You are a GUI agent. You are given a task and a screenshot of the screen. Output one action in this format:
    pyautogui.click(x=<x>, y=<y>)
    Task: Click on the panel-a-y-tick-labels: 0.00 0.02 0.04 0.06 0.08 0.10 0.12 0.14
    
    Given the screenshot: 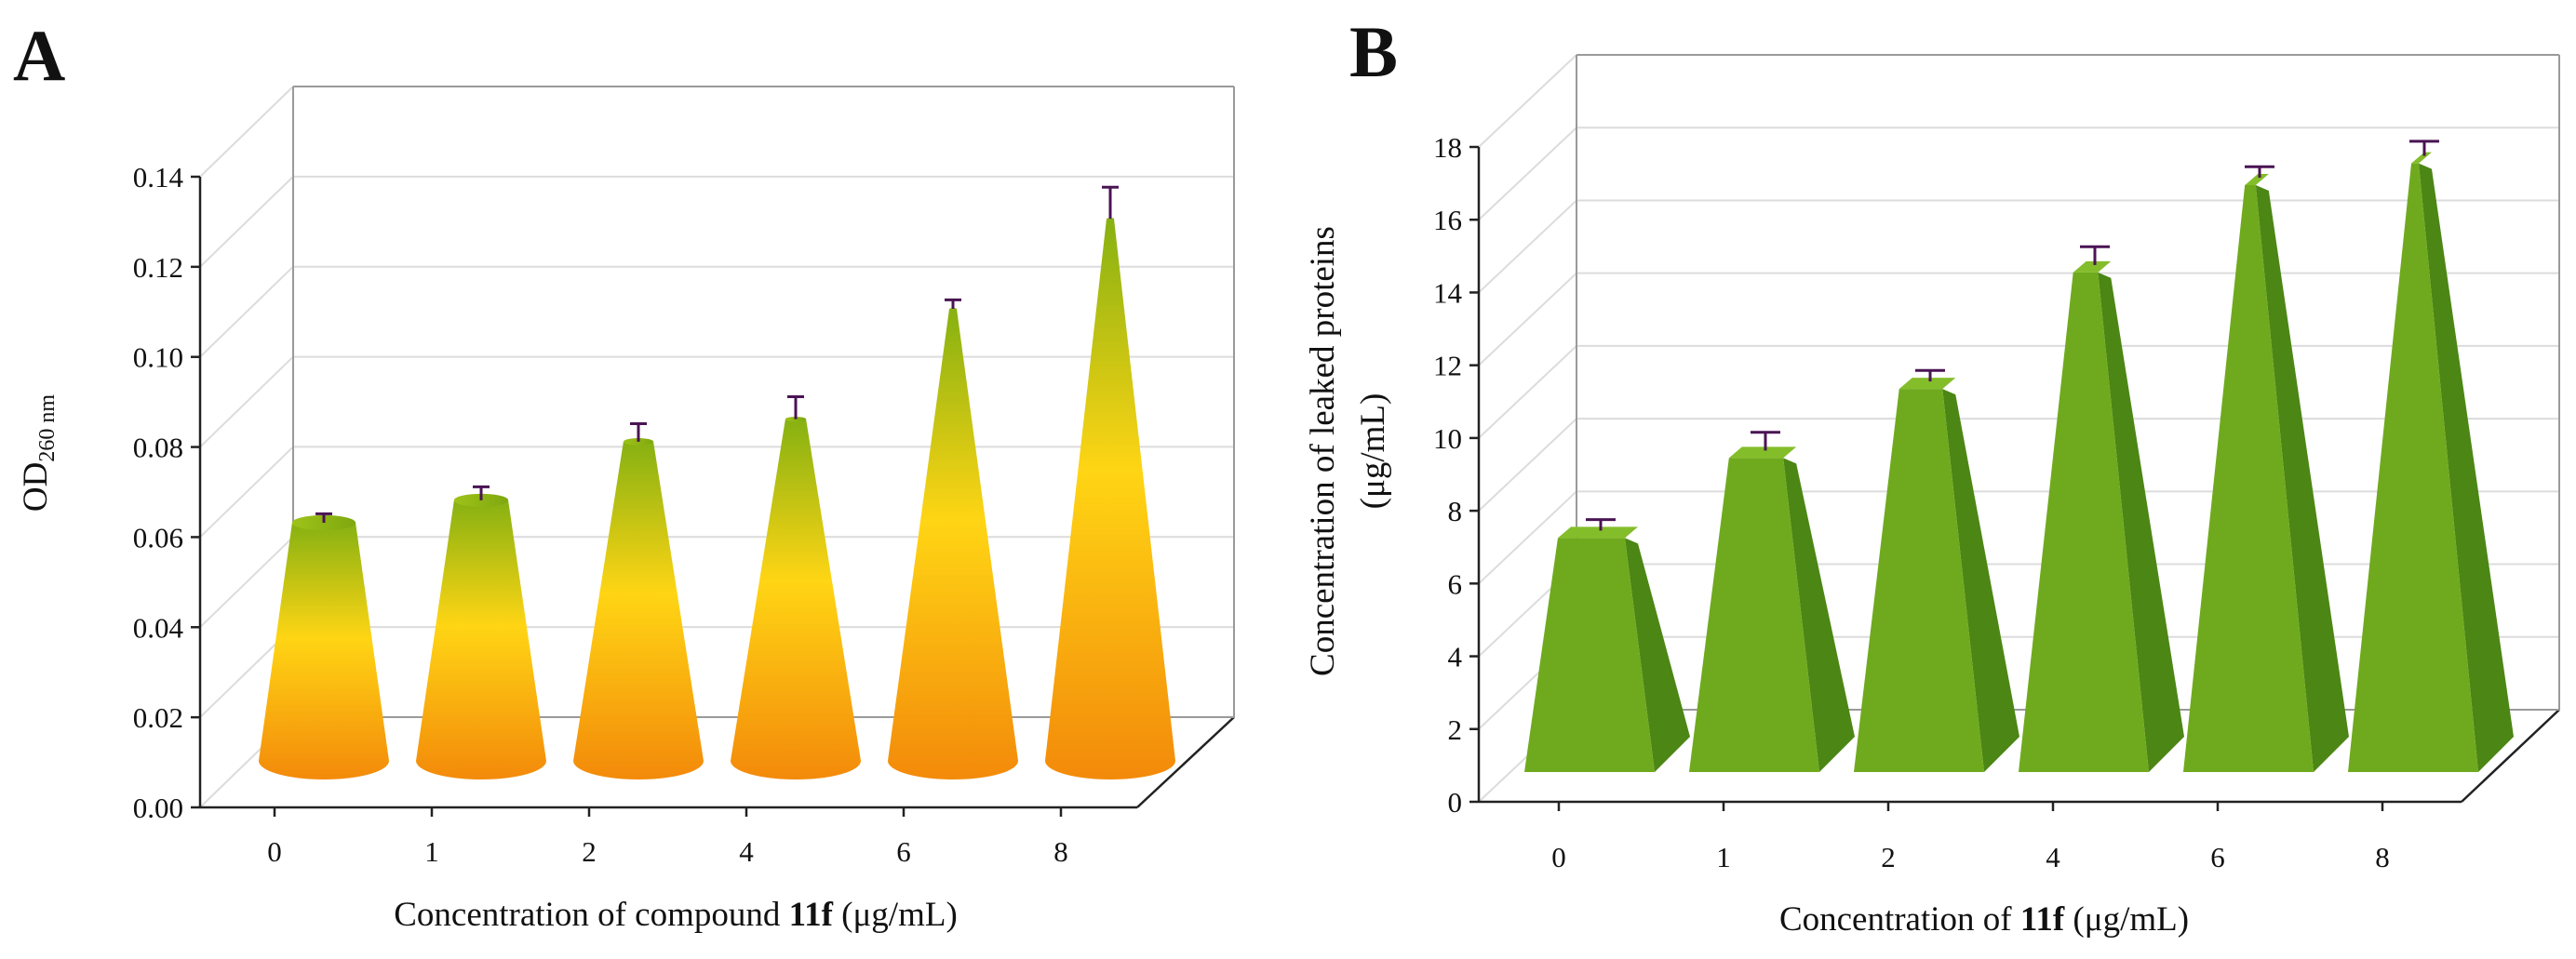 What is the action you would take?
    pyautogui.click(x=166, y=492)
    